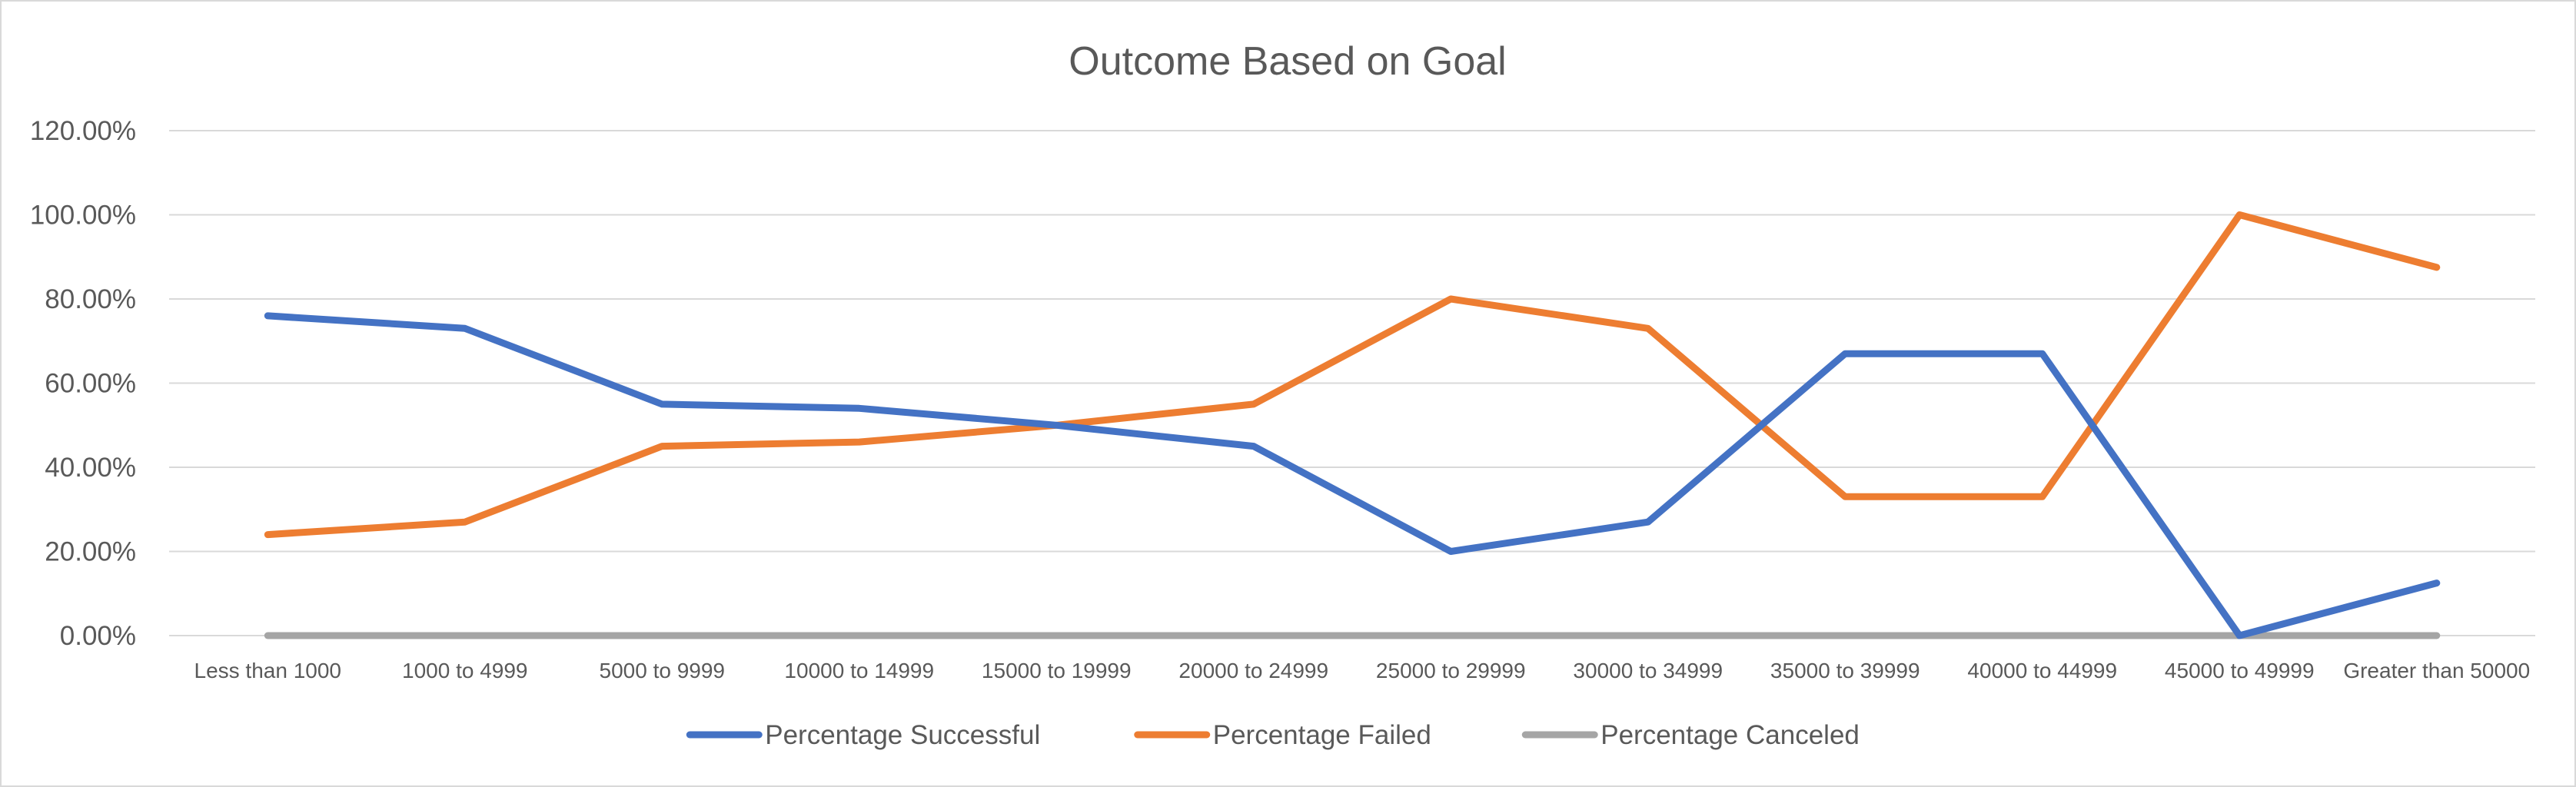 The width and height of the screenshot is (2576, 787). What do you see at coordinates (90, 468) in the screenshot?
I see `y-tick-label: 40.00%` at bounding box center [90, 468].